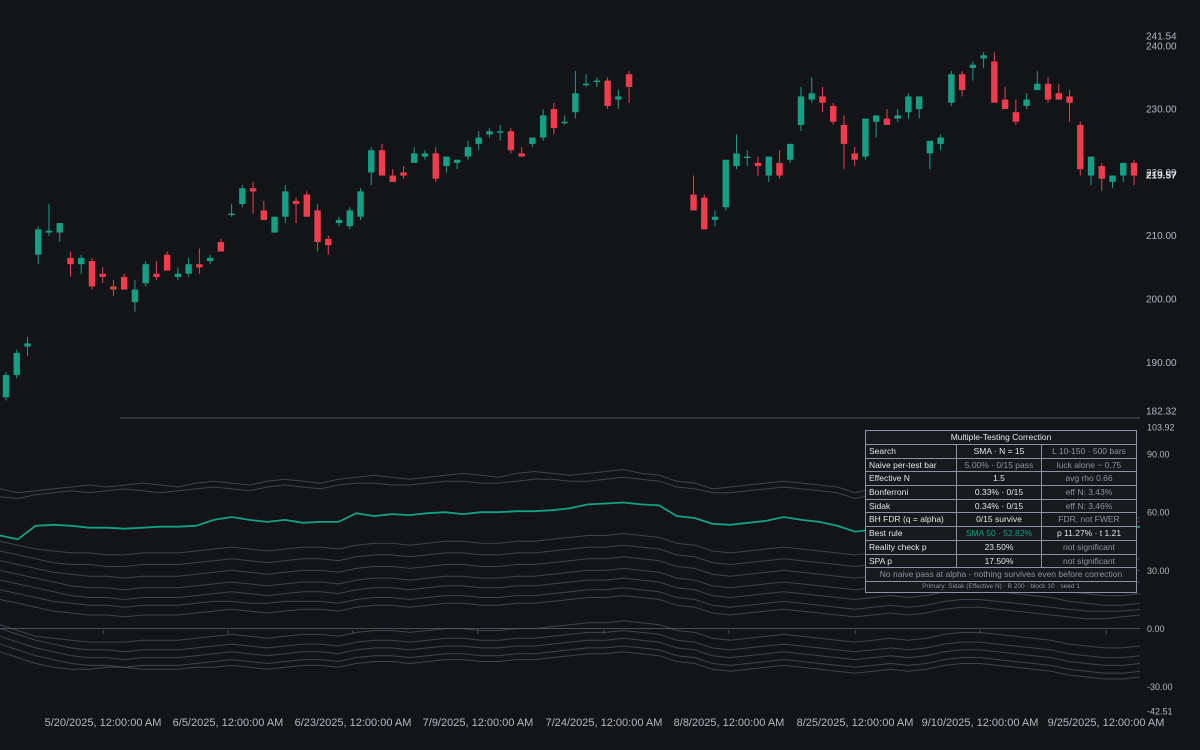  What do you see at coordinates (1089, 505) in the screenshot?
I see `table-cell-note: eff N: 3.46%` at bounding box center [1089, 505].